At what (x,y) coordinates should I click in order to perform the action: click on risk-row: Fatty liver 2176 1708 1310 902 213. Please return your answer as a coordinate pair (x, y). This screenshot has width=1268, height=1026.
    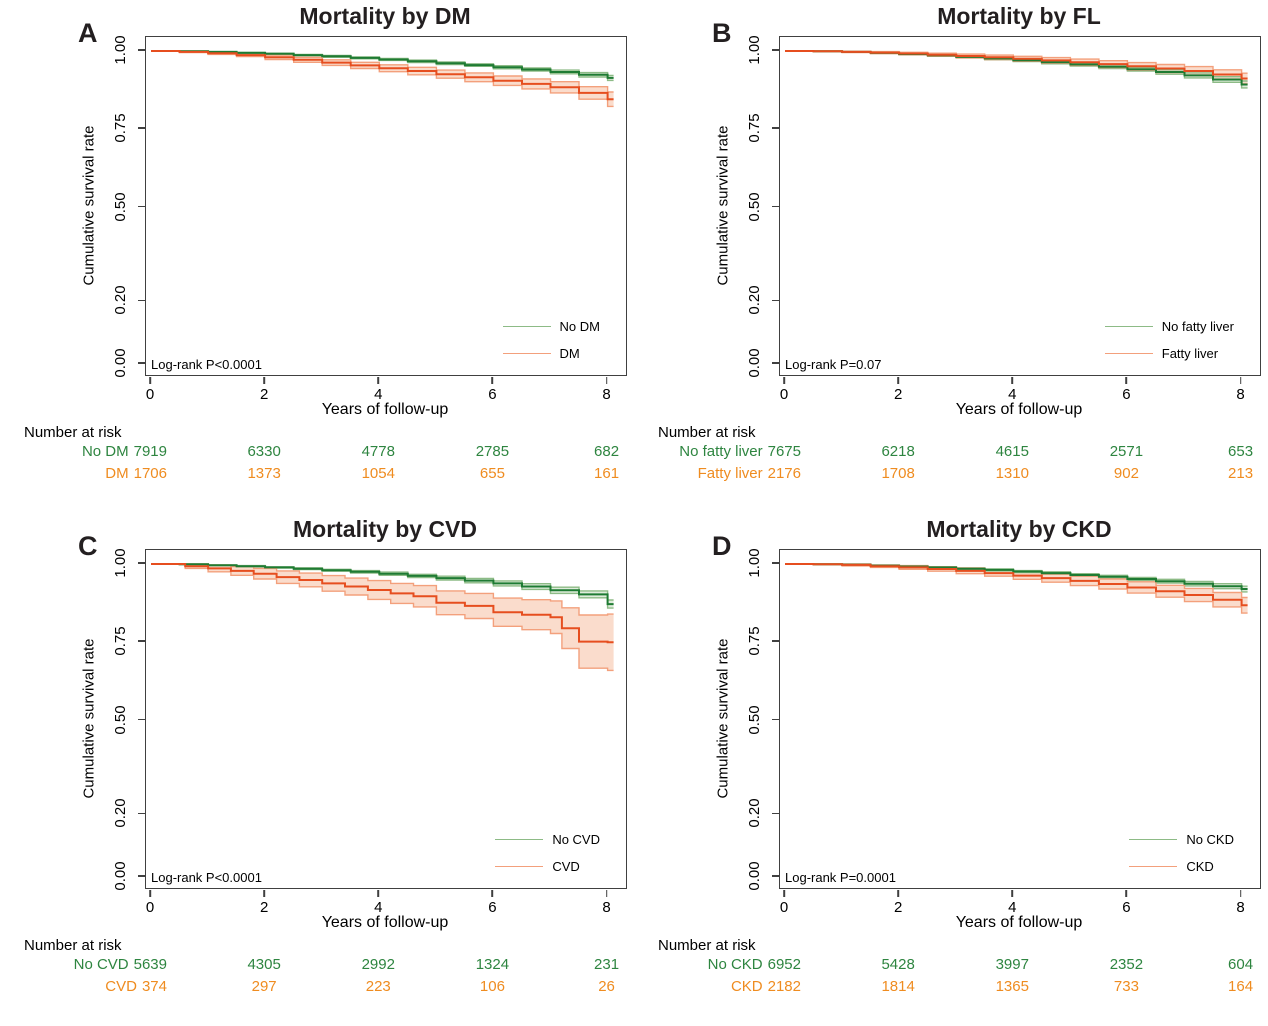
    Looking at the image, I should click on (951, 474).